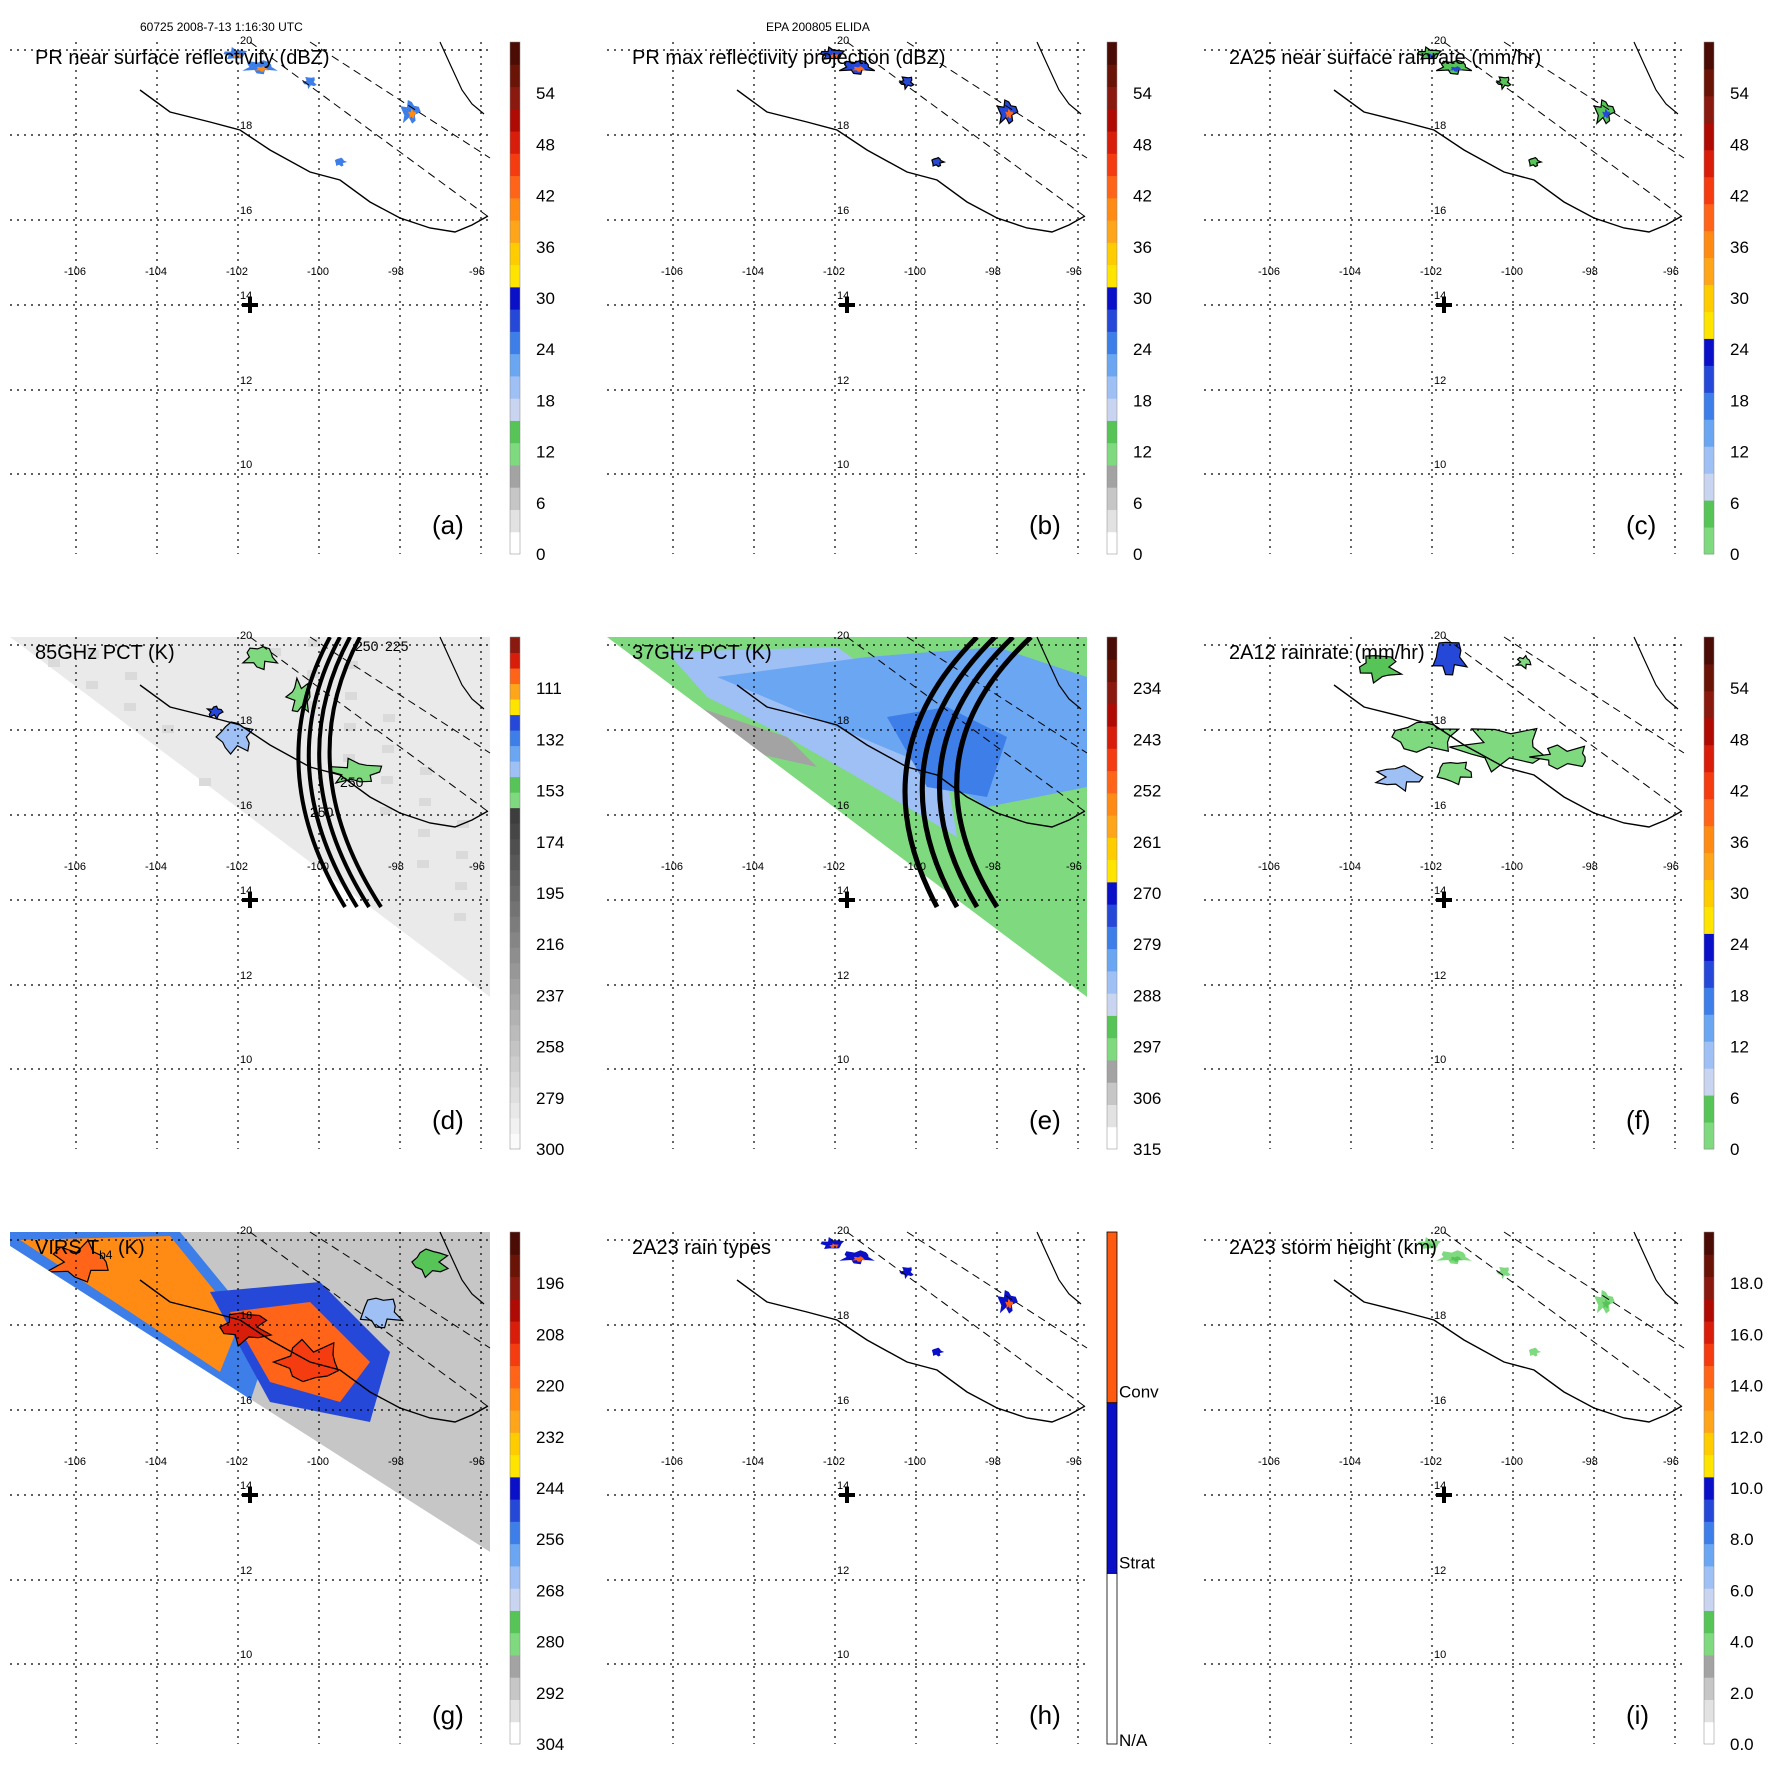  What do you see at coordinates (1147, 1149) in the screenshot?
I see `colorbar-label: 315` at bounding box center [1147, 1149].